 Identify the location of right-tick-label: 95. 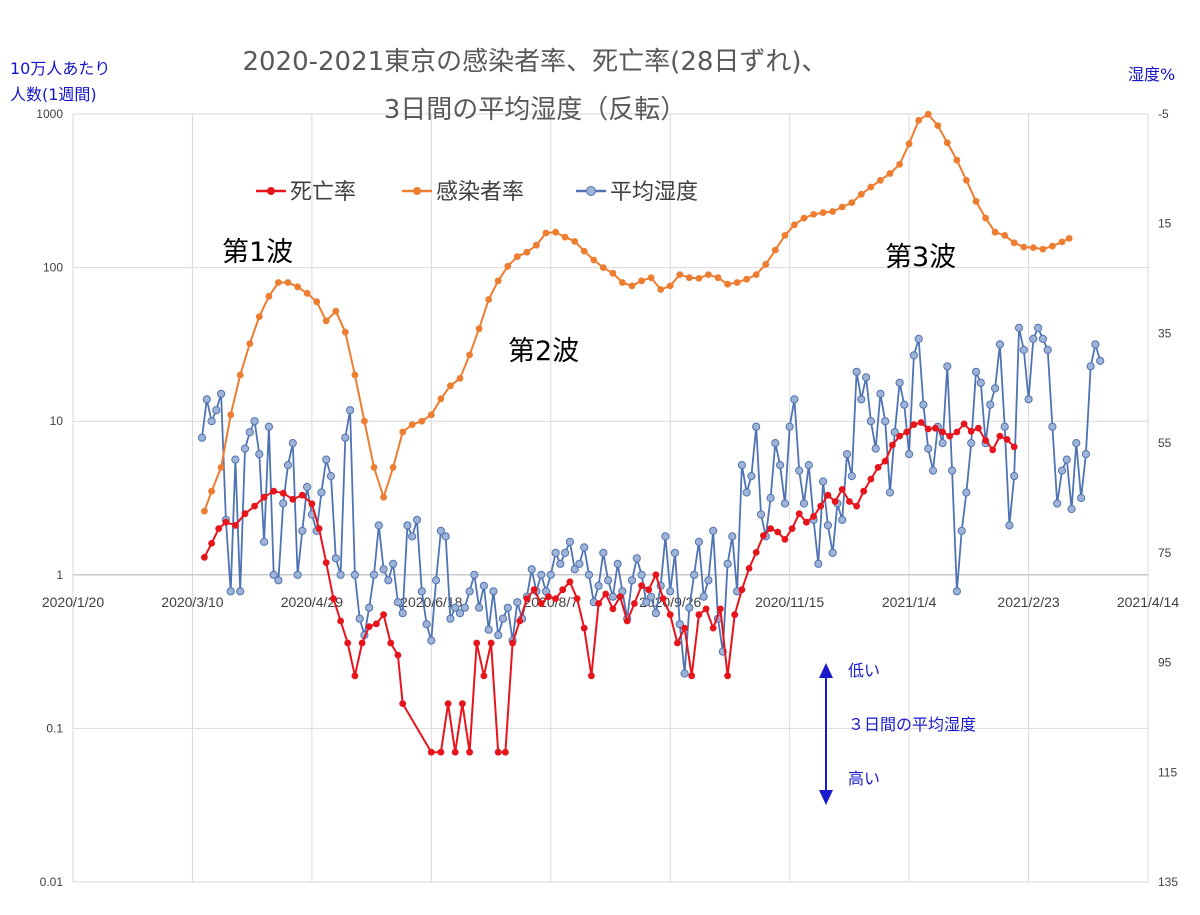
(1165, 663).